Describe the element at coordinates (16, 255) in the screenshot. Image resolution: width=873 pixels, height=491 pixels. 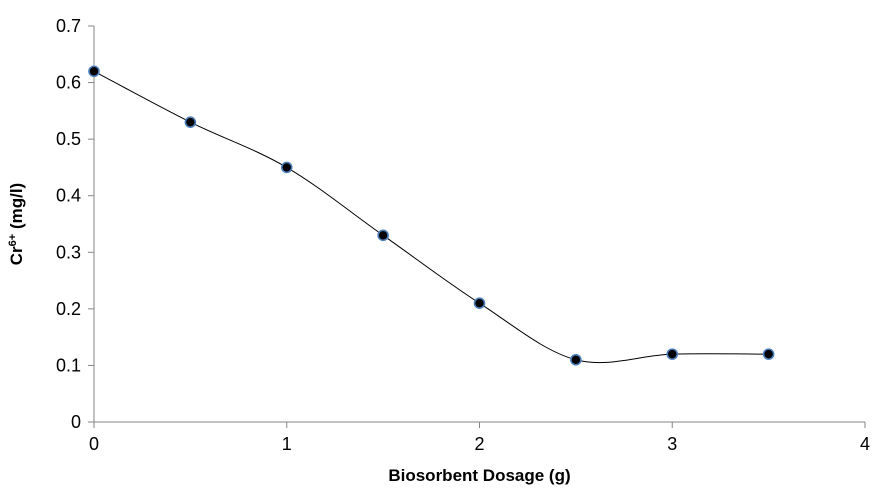
I see `y-axis-title-base: Cr` at that location.